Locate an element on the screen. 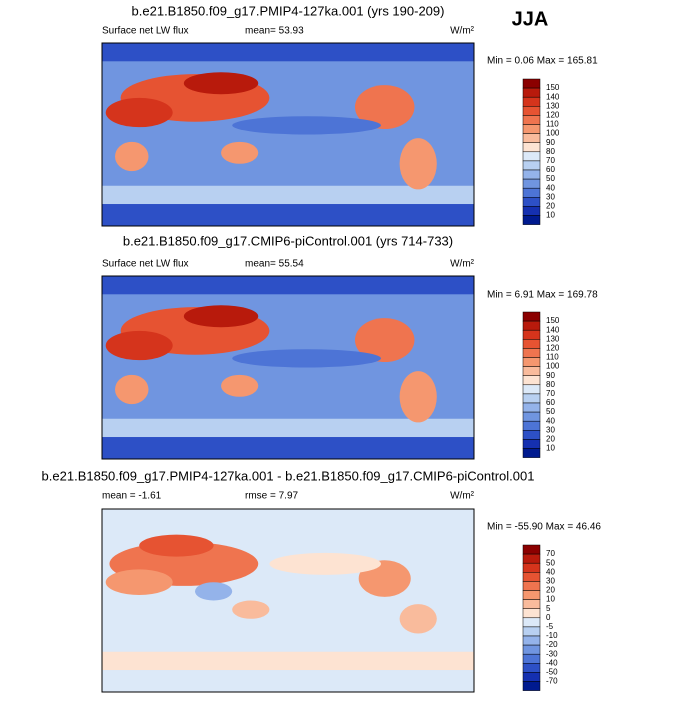 This screenshot has height=705, width=700. colorbar-label: 20 is located at coordinates (550, 439).